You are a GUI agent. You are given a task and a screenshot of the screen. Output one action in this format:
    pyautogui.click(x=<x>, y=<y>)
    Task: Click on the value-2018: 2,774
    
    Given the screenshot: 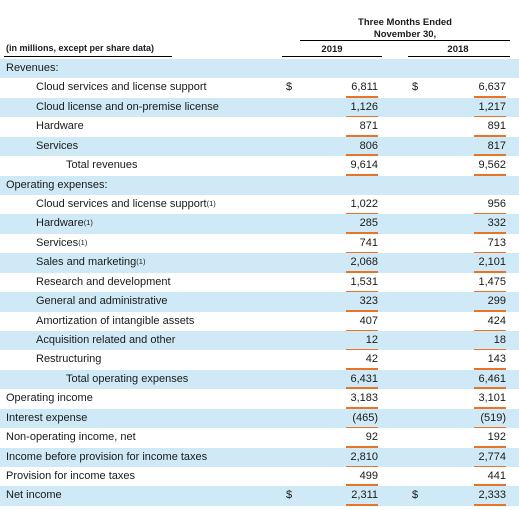 What is the action you would take?
    pyautogui.click(x=492, y=456)
    